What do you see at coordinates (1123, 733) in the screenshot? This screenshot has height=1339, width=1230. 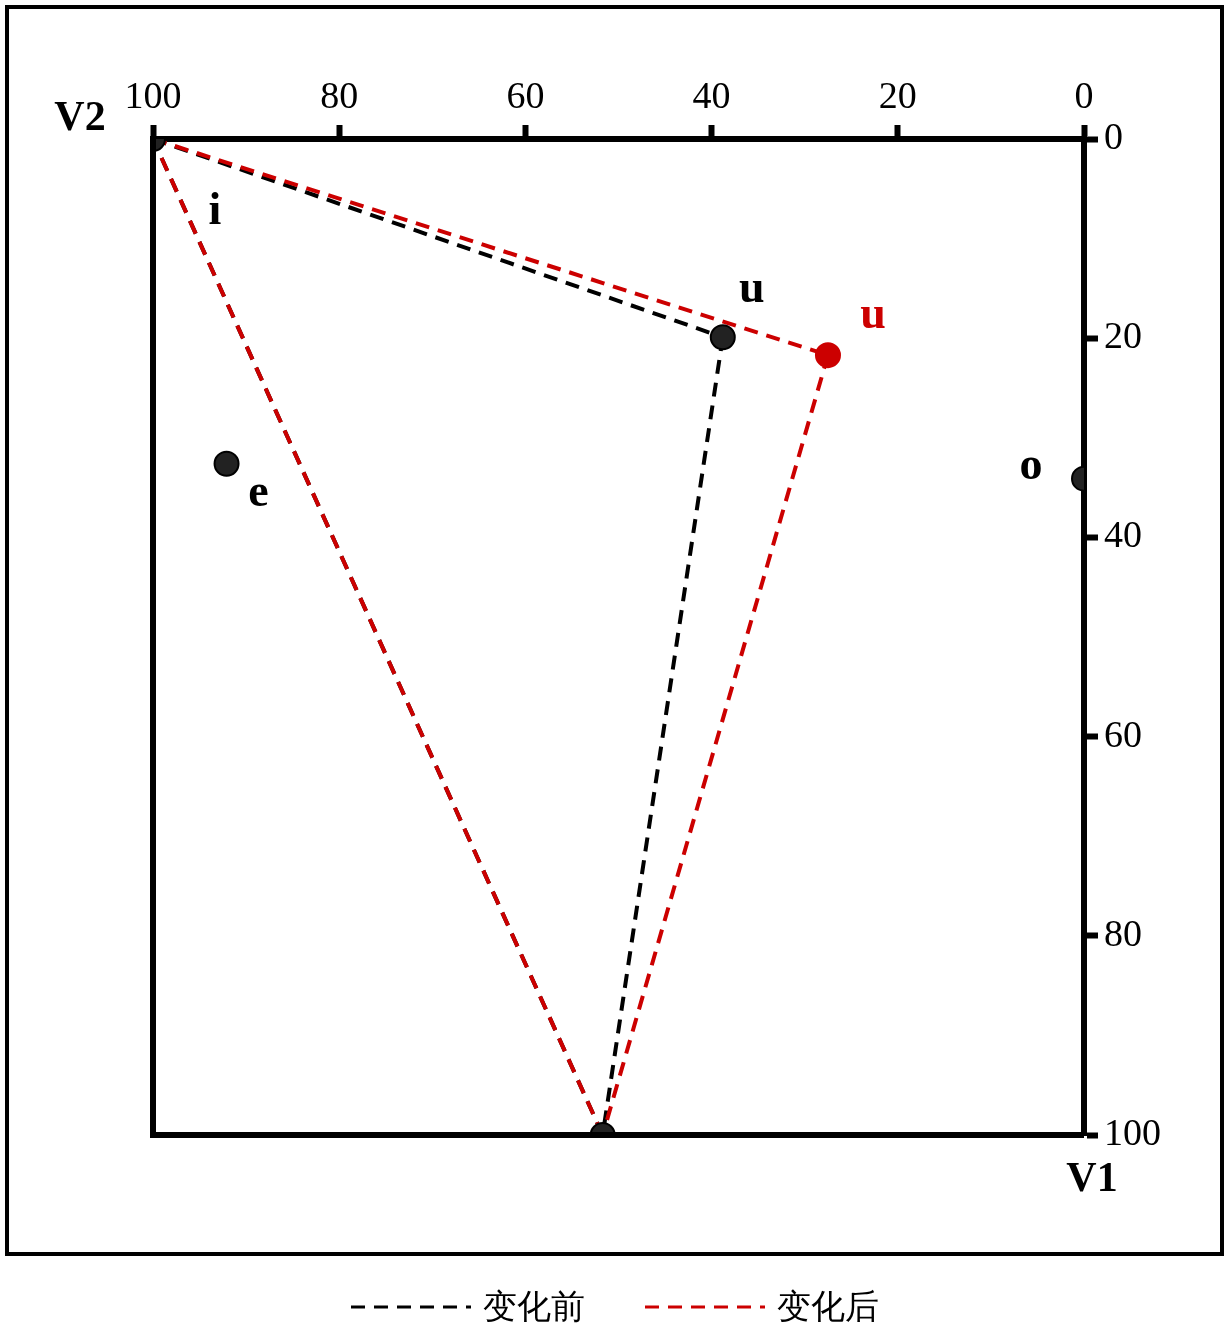 I see `y-tick-label: 60` at bounding box center [1123, 733].